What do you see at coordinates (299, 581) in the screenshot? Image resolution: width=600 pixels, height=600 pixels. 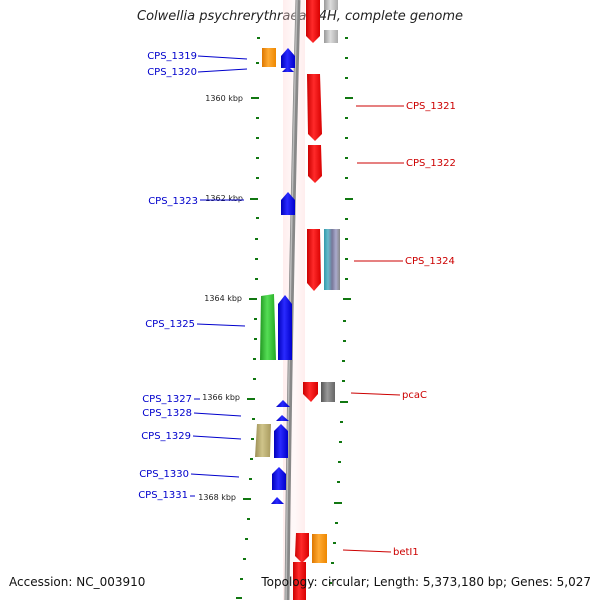 I see `gene-bottom-red` at bounding box center [299, 581].